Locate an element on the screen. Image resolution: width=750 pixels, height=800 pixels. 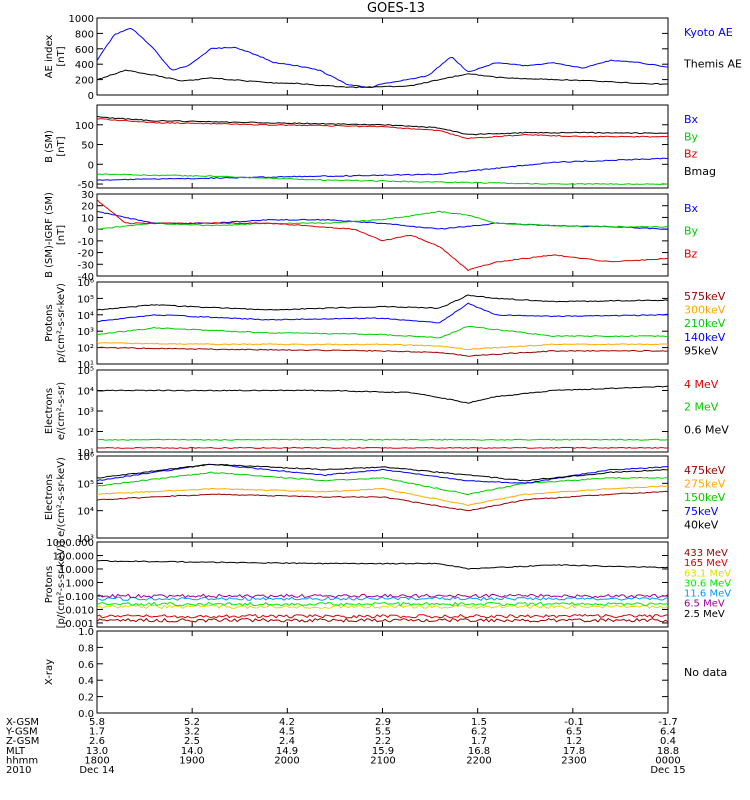
footer-cell: Dec 14 is located at coordinates (96, 770).